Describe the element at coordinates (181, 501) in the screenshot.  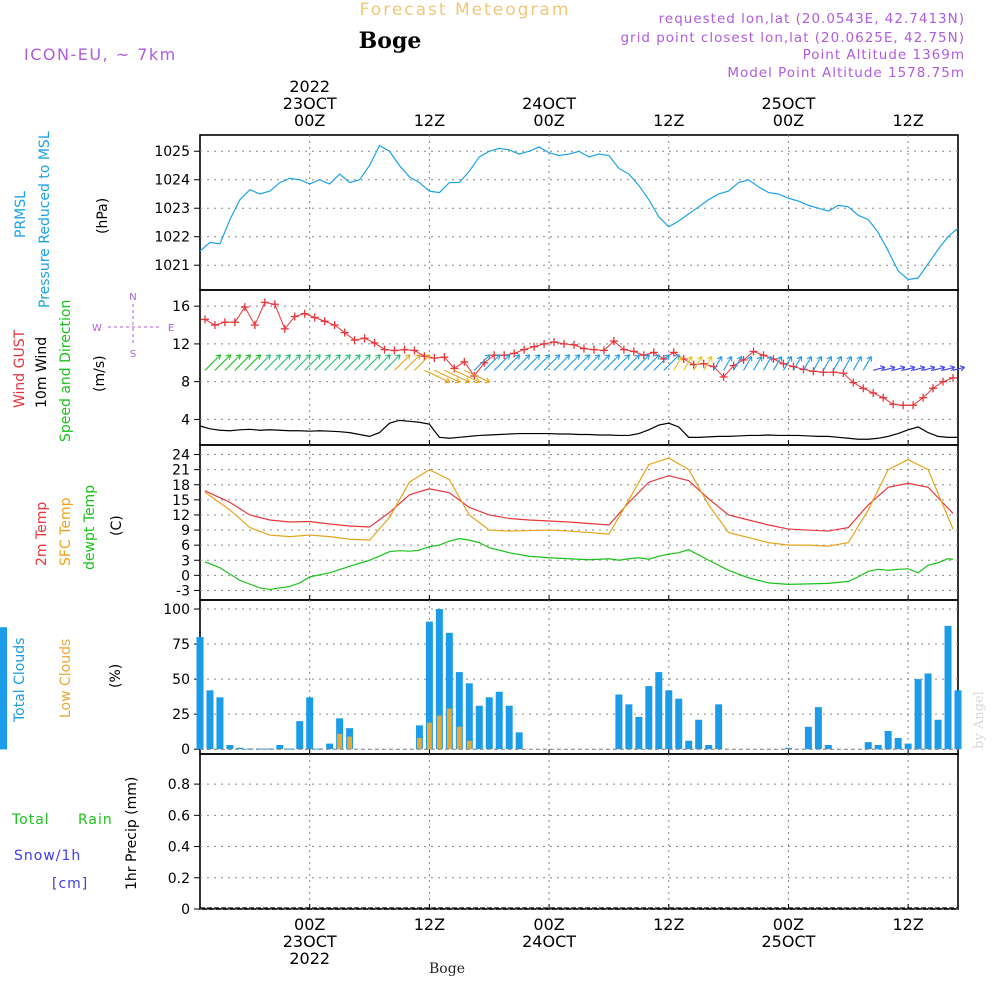
I see `y-tick-label: 15` at that location.